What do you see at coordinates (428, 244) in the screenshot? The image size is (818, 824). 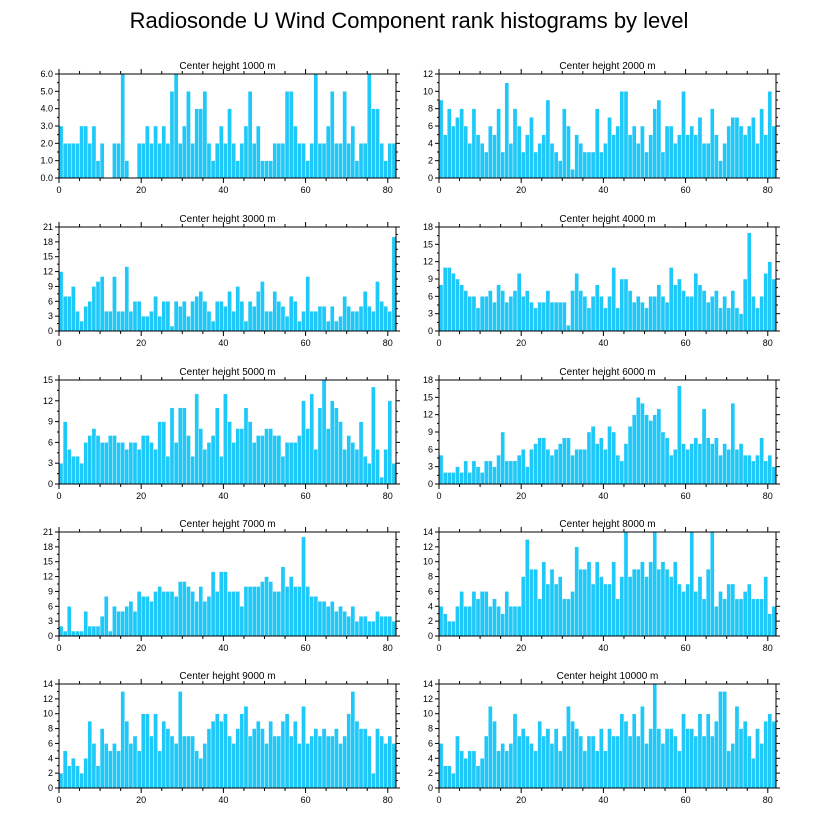 I see `y-tick-label: 15` at bounding box center [428, 244].